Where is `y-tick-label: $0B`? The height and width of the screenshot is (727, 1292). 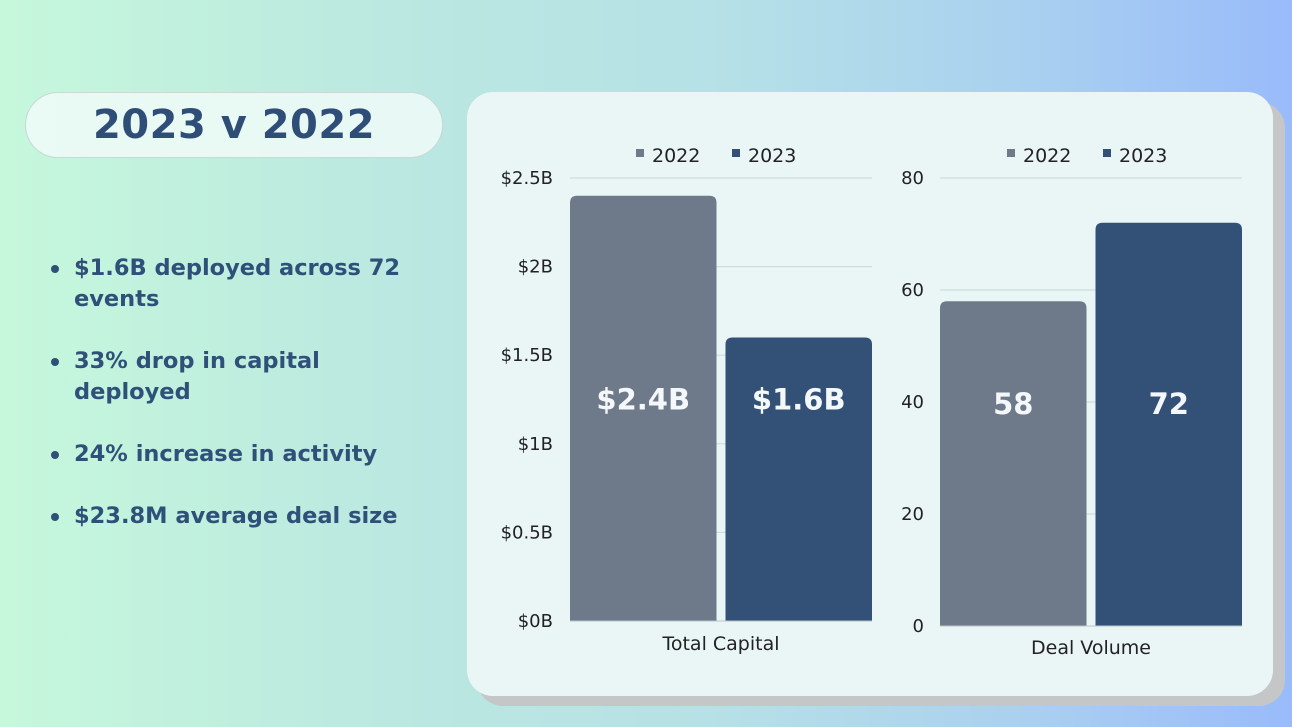
y-tick-label: $0B is located at coordinates (535, 621).